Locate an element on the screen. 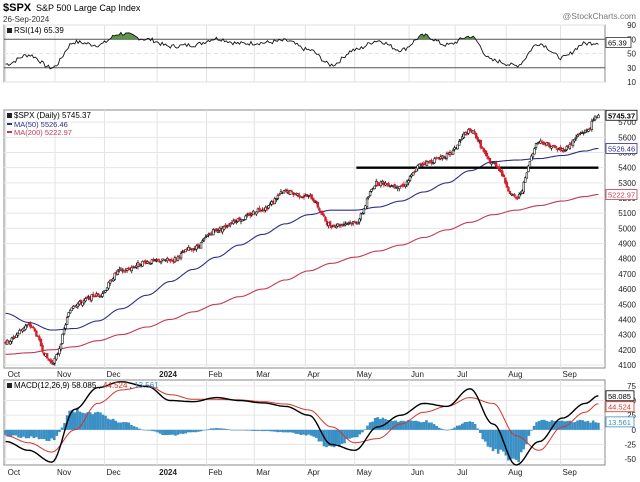  x-tick-label: Sep is located at coordinates (570, 374).